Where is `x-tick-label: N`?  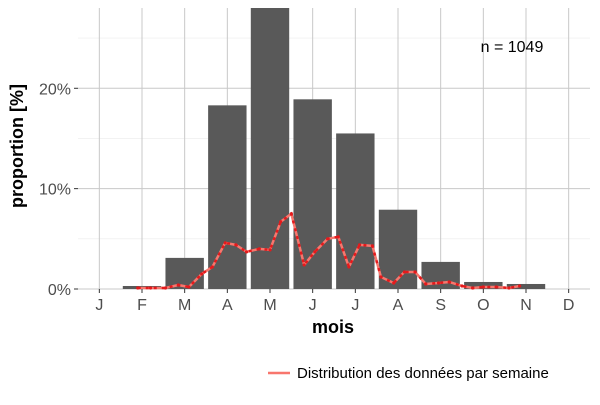 x-tick-label: N is located at coordinates (526, 305).